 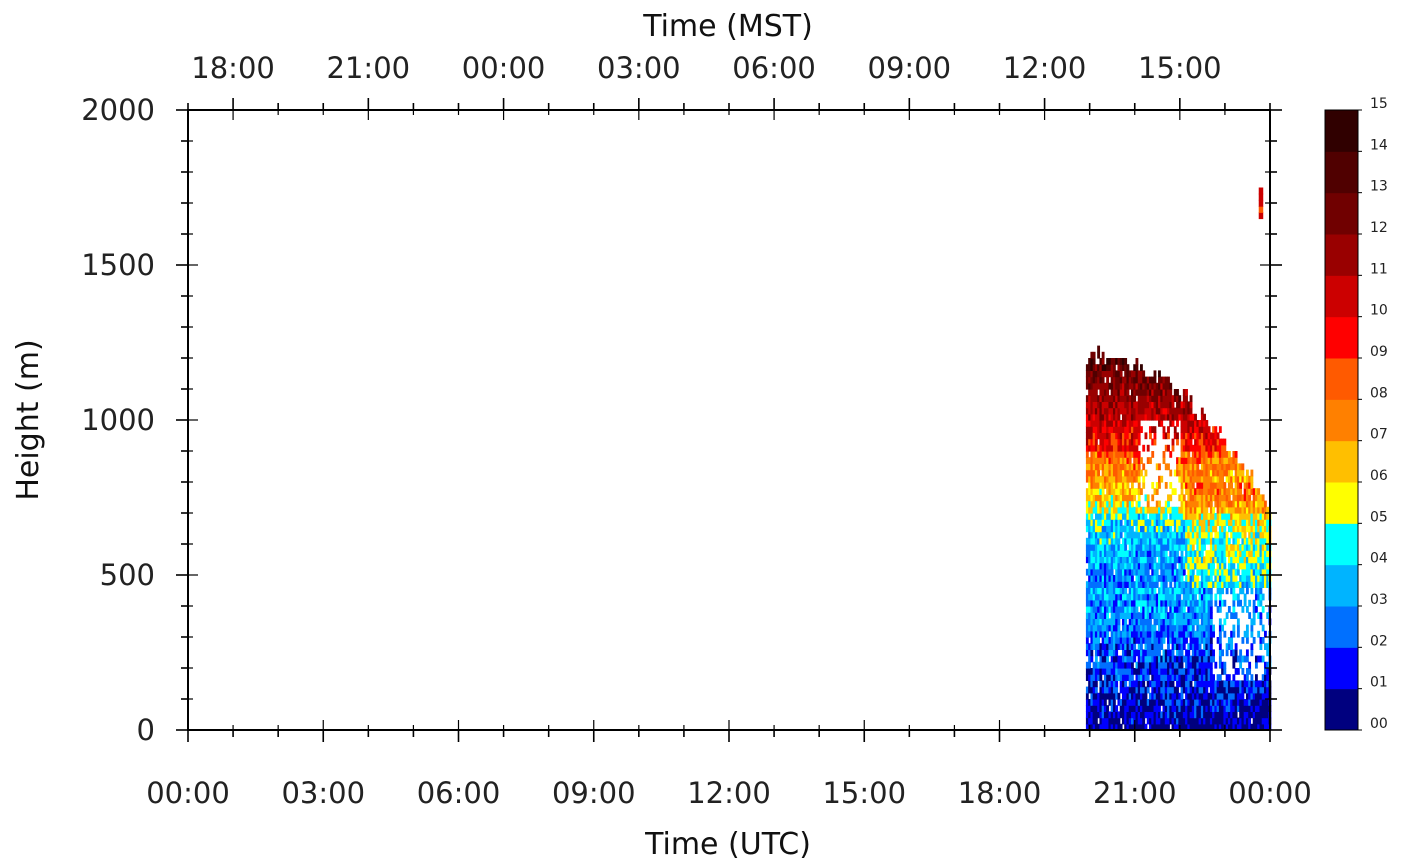 I want to click on x-tick-label: 18:00, so click(x=1000, y=793).